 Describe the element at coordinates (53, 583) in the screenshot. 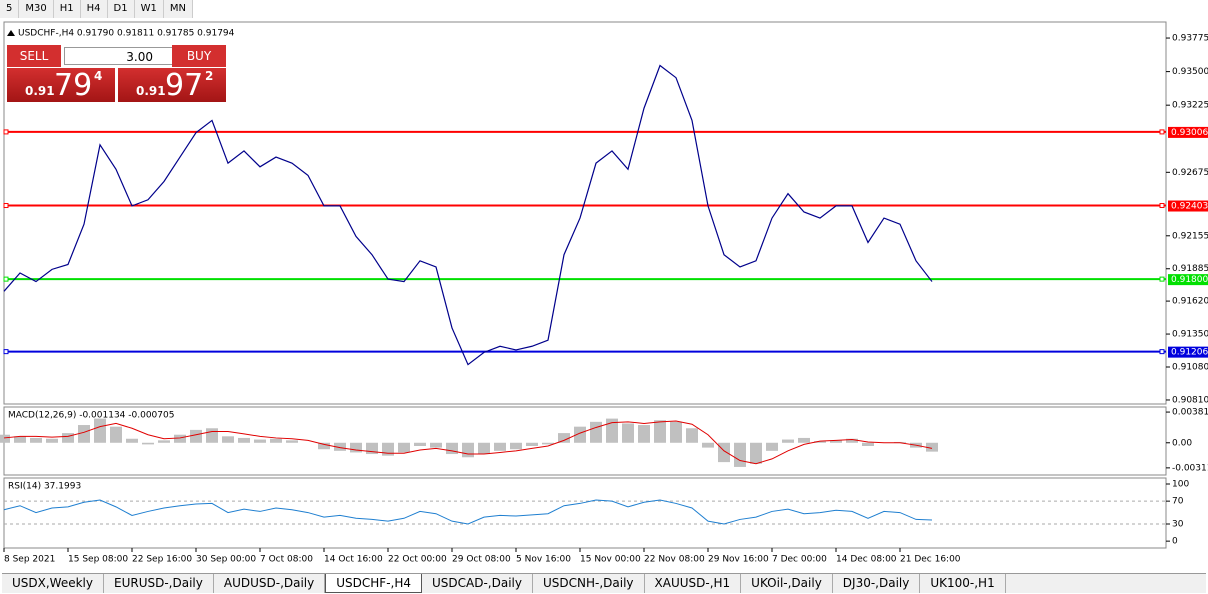

I see `chart-tab: USDX,Weekly` at that location.